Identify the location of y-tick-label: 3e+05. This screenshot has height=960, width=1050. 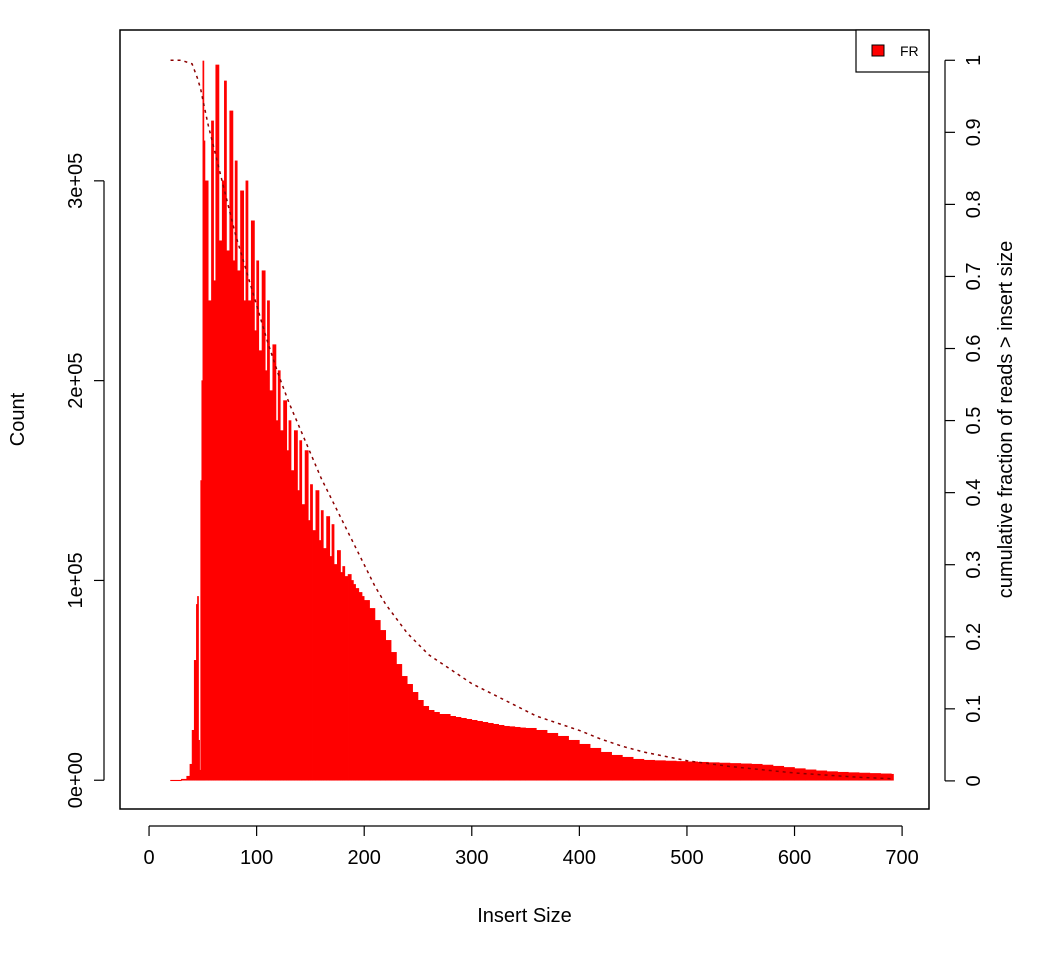
(76, 181).